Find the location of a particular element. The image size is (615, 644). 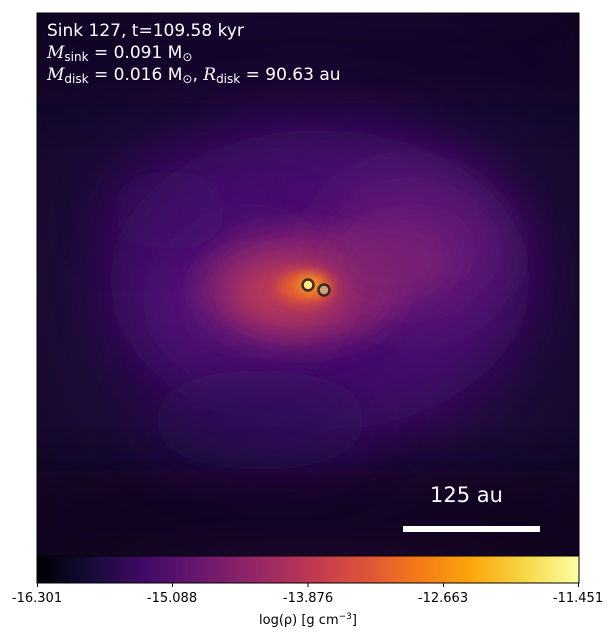

disk-properties-label: Mdisk = 0.016 M⊙, Rdisk = 90.63 au is located at coordinates (194, 77).